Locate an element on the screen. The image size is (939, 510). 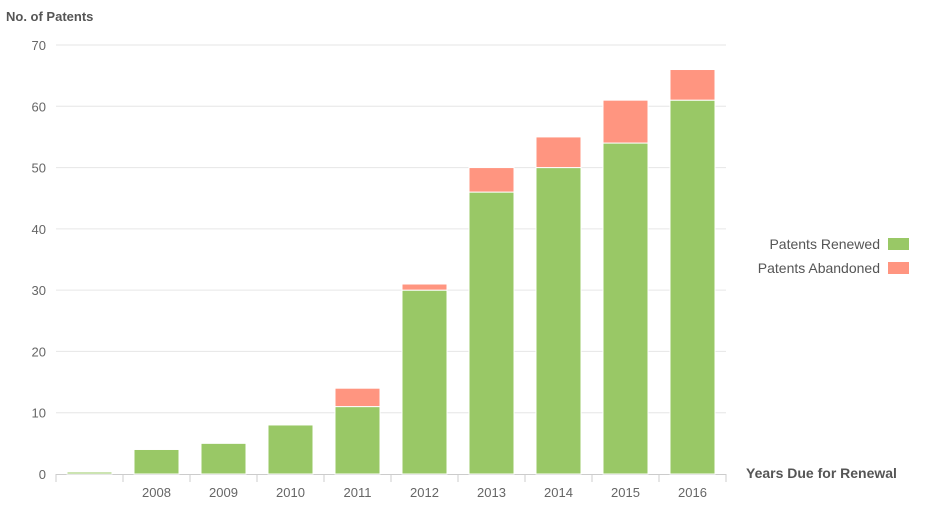
x-tick-label: 2014 is located at coordinates (558, 492).